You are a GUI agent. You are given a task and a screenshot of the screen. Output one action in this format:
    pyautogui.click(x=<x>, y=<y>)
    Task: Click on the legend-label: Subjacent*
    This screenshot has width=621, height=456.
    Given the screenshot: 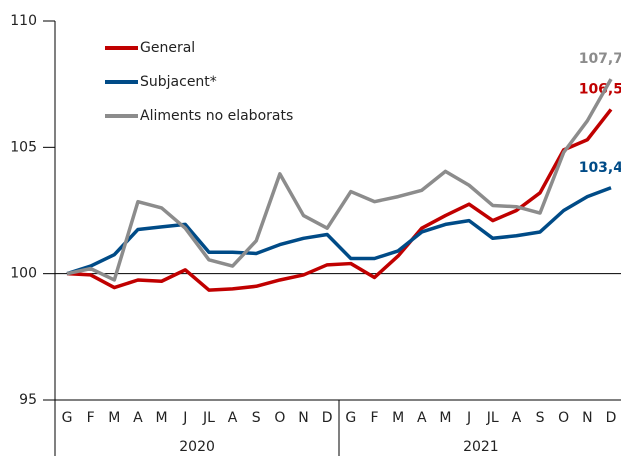 What is the action you would take?
    pyautogui.click(x=178, y=82)
    